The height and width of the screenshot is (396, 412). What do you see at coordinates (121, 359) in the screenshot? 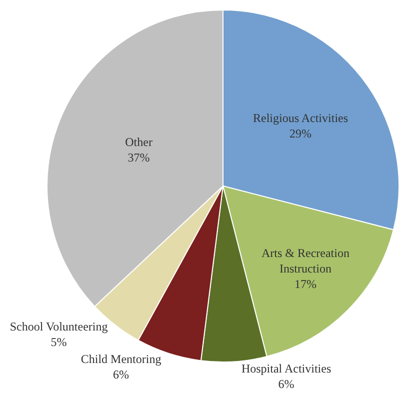
I see `slice-label: Child Mentoring` at bounding box center [121, 359].